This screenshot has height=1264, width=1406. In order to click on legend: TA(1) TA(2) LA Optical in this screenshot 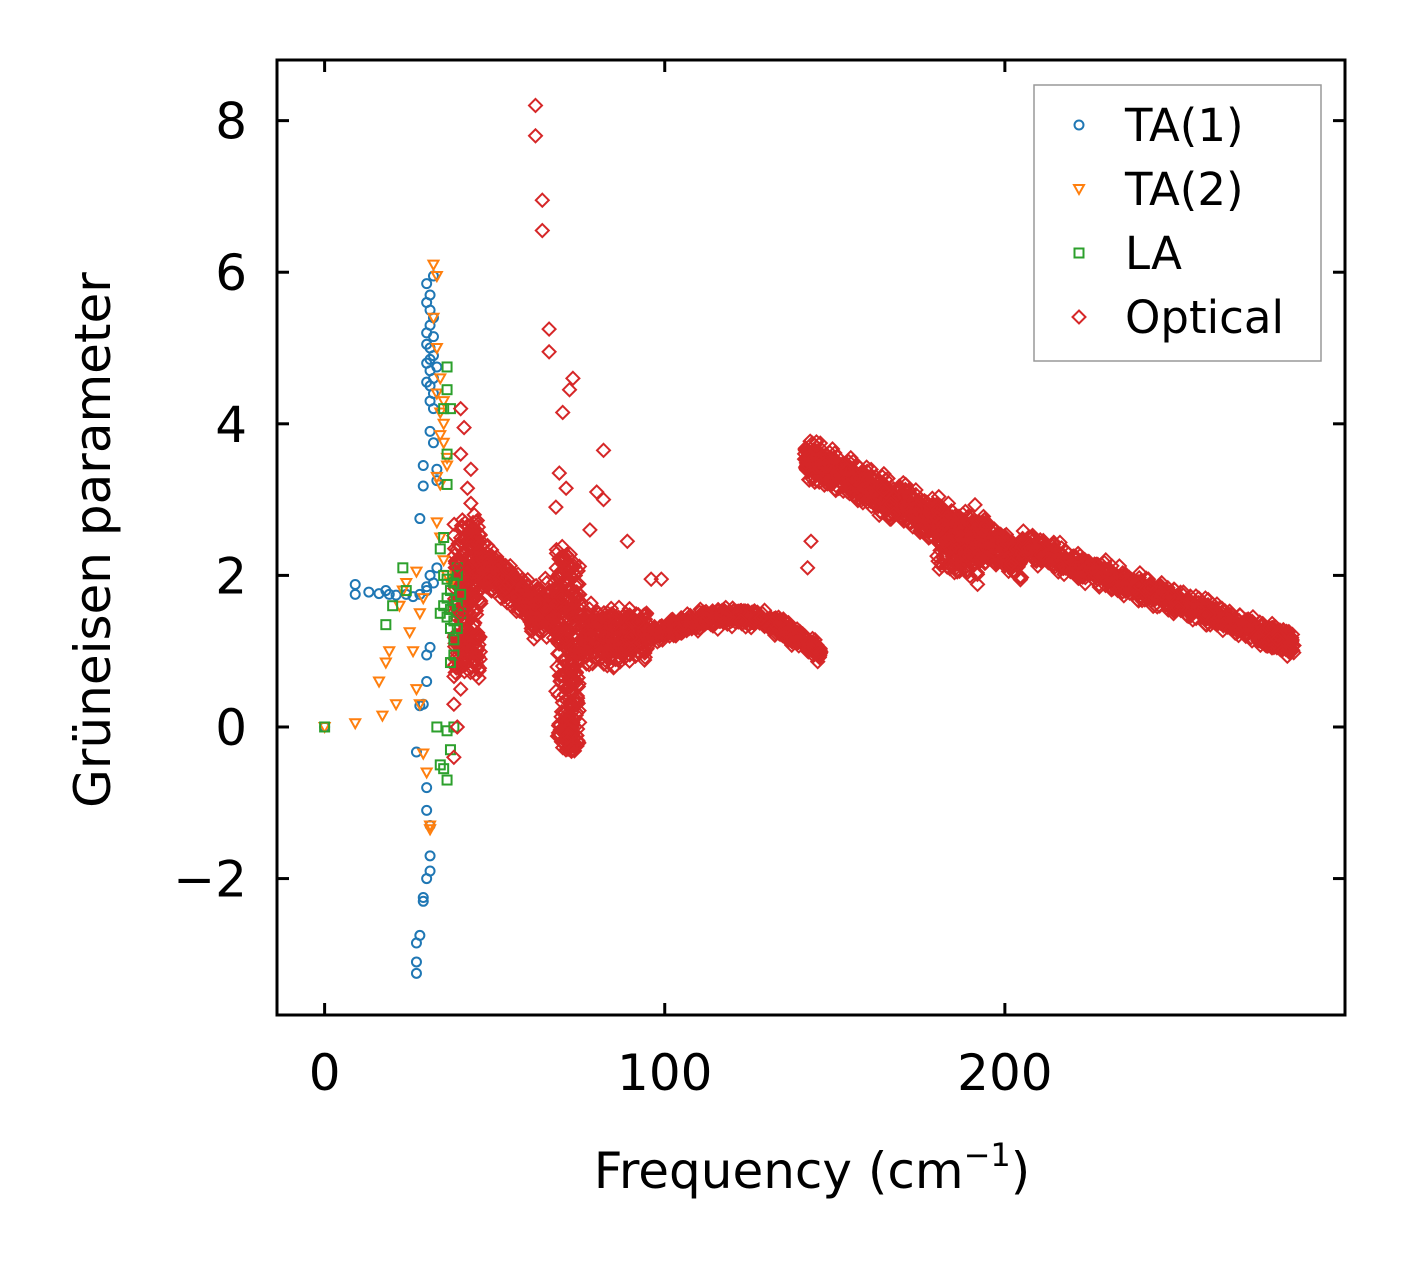, I will do `click(1177, 223)`.